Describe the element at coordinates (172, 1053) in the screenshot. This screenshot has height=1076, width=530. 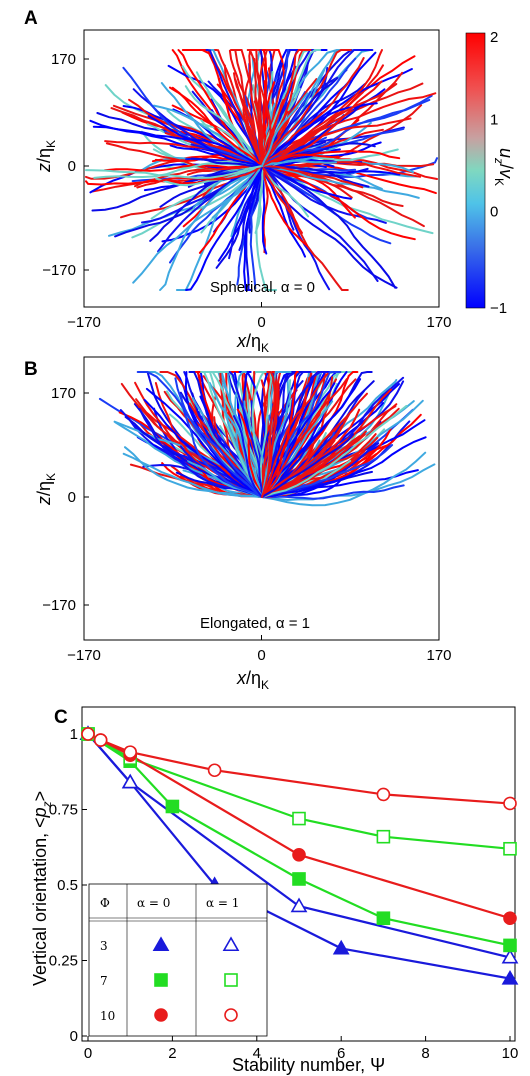
I see `x-tick-label: 2` at that location.